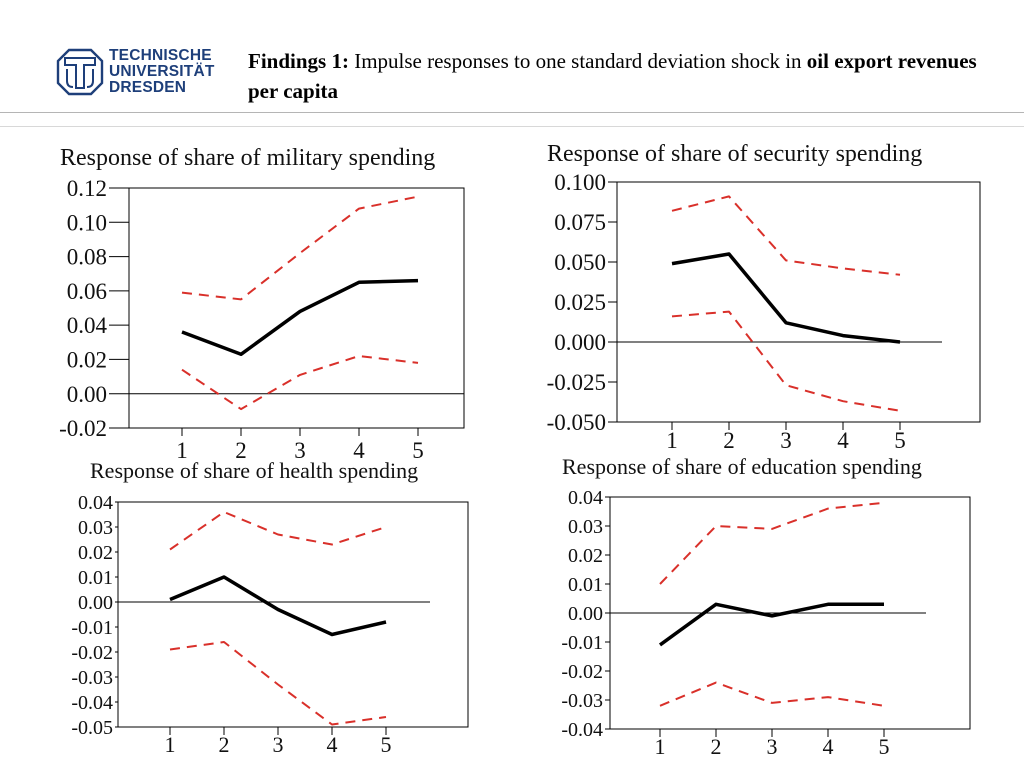  What do you see at coordinates (87, 291) in the screenshot?
I see `y-tick-label: 0.06` at bounding box center [87, 291].